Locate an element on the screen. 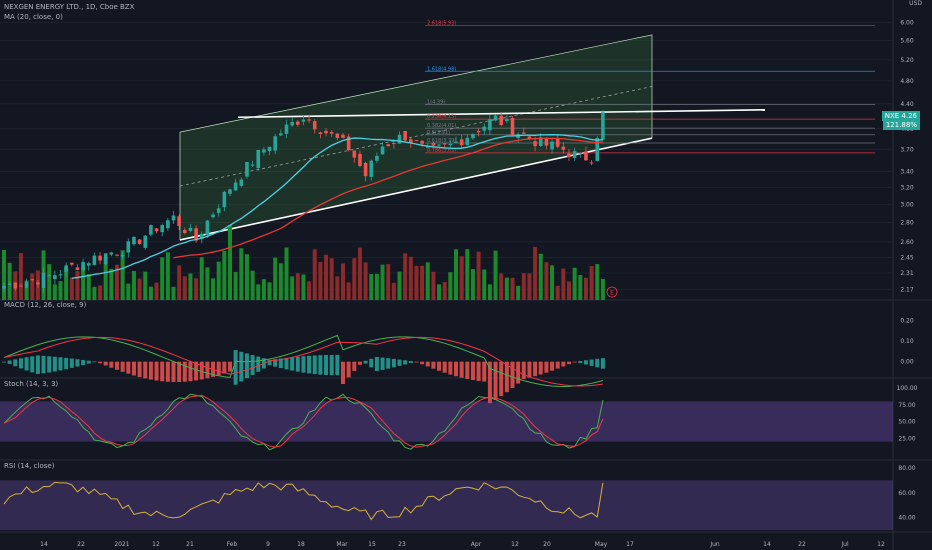 Image resolution: width=932 pixels, height=550 pixels. currency-label: USD is located at coordinates (915, 3).